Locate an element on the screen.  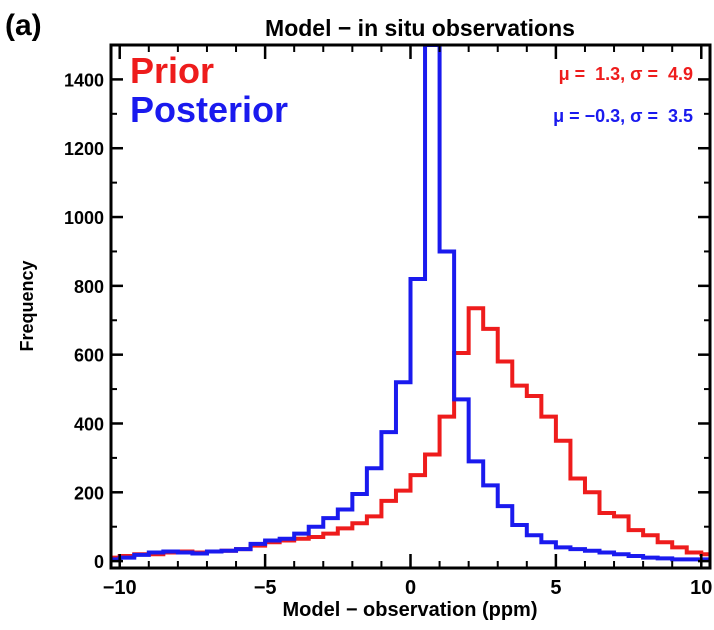
posterior-stats-annotation: μ = −0.3, σ = 3.5 is located at coordinates (623, 116).